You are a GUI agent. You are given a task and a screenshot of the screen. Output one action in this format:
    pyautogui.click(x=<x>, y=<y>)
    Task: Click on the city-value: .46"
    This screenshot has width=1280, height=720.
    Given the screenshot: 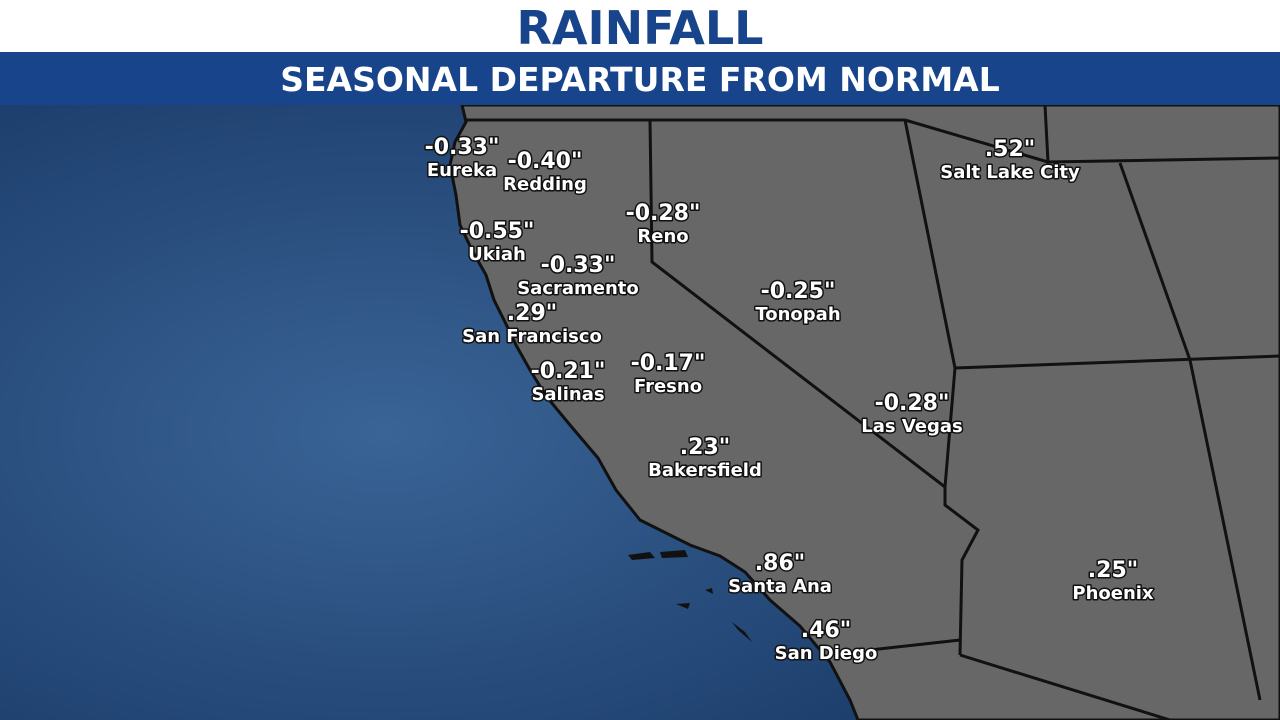 What is the action you would take?
    pyautogui.click(x=826, y=630)
    